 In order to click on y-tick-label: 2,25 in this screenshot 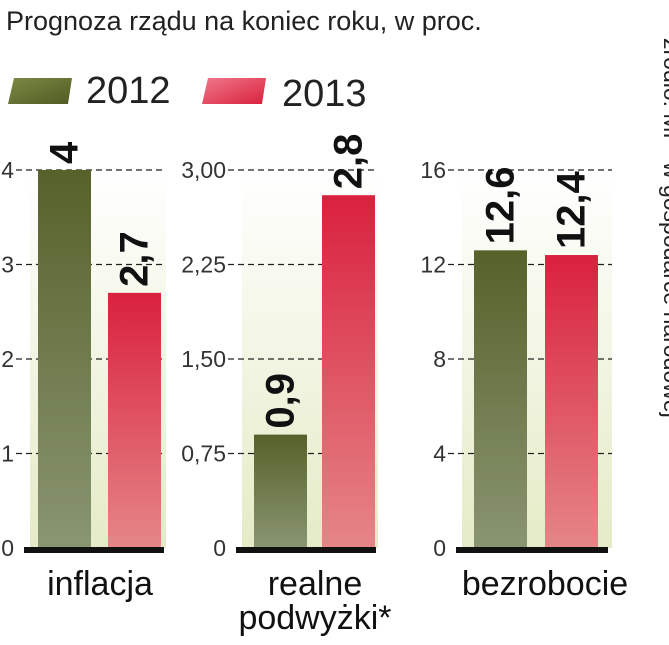, I will do `click(203, 265)`.